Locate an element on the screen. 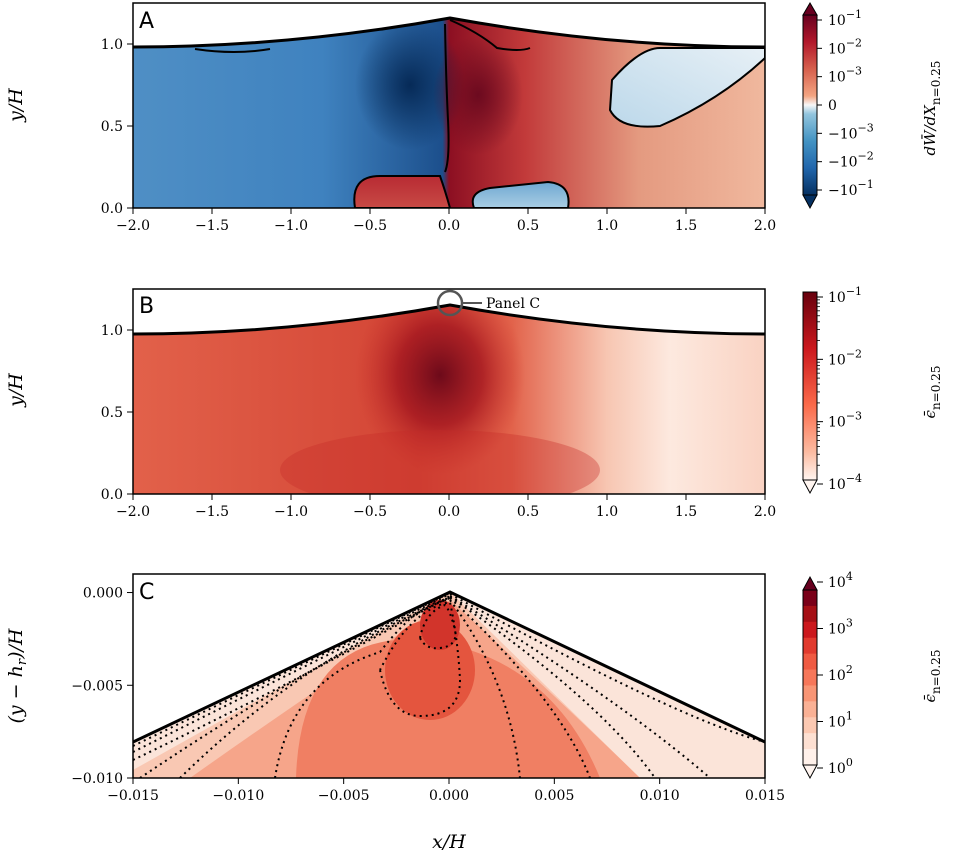  panel-c-annotation: Panel C is located at coordinates (513, 304).